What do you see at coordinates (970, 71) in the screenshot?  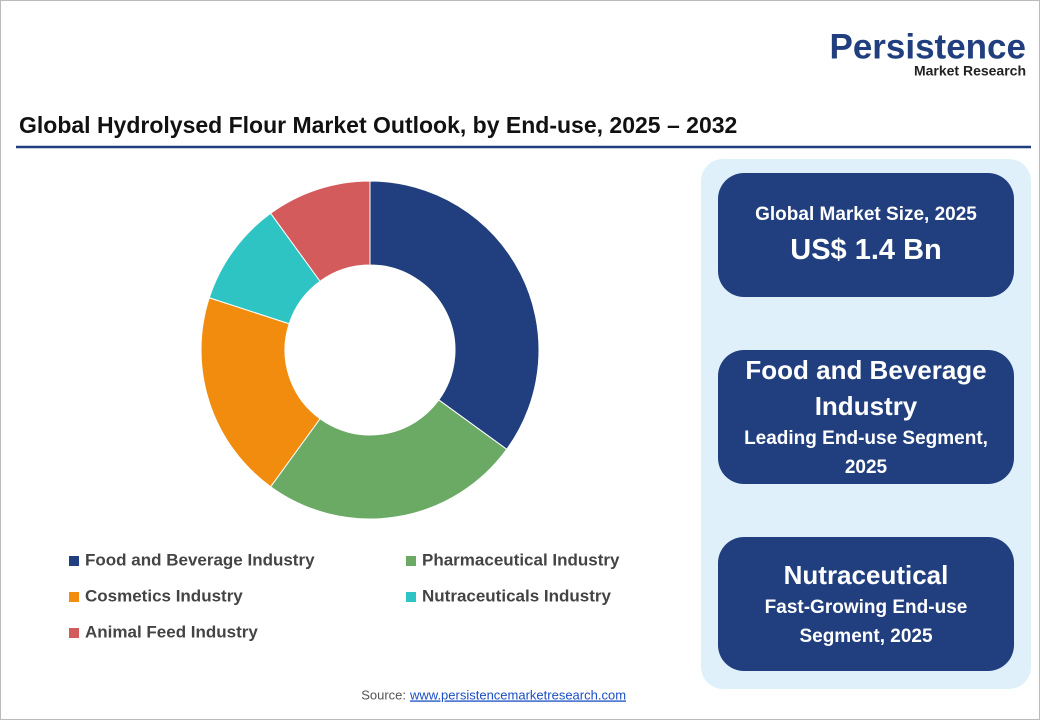 I see `logo-tagline: Market Research` at bounding box center [970, 71].